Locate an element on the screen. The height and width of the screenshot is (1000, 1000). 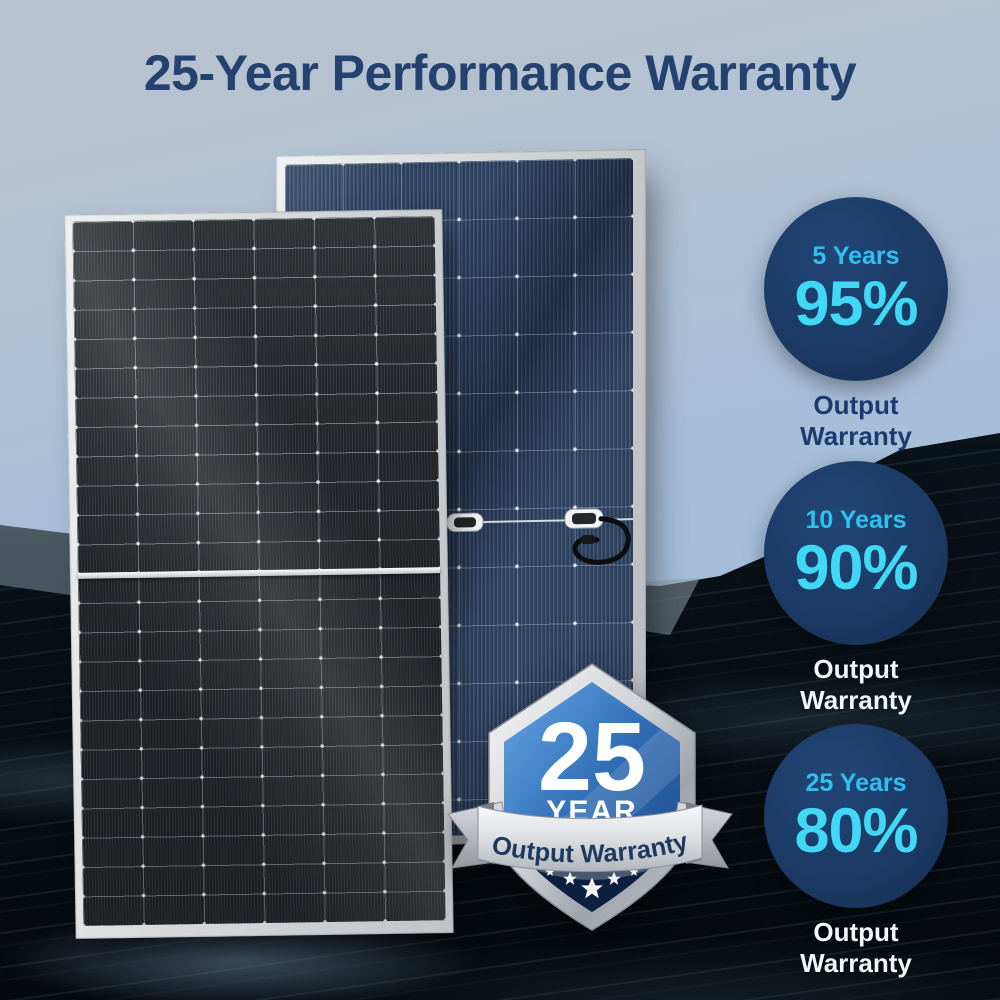
warranty-badge-10-years: 10 Years 90% Output Warranty is located at coordinates (856, 588).